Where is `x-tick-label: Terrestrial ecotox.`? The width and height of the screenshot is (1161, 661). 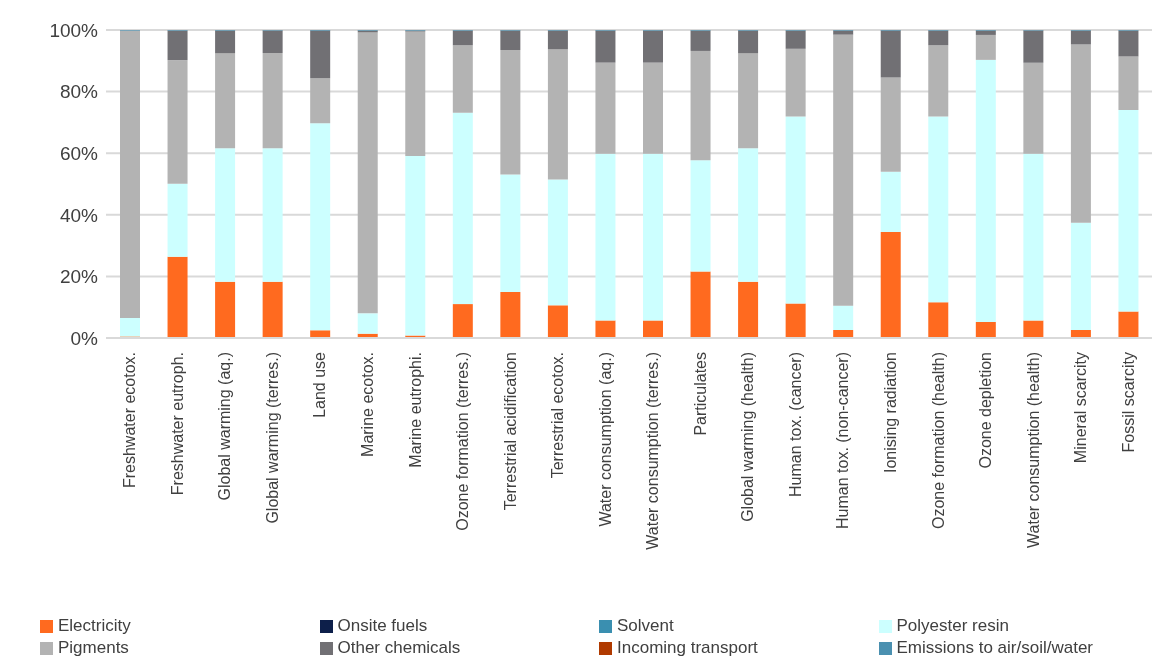 x-tick-label: Terrestrial ecotox. is located at coordinates (558, 415).